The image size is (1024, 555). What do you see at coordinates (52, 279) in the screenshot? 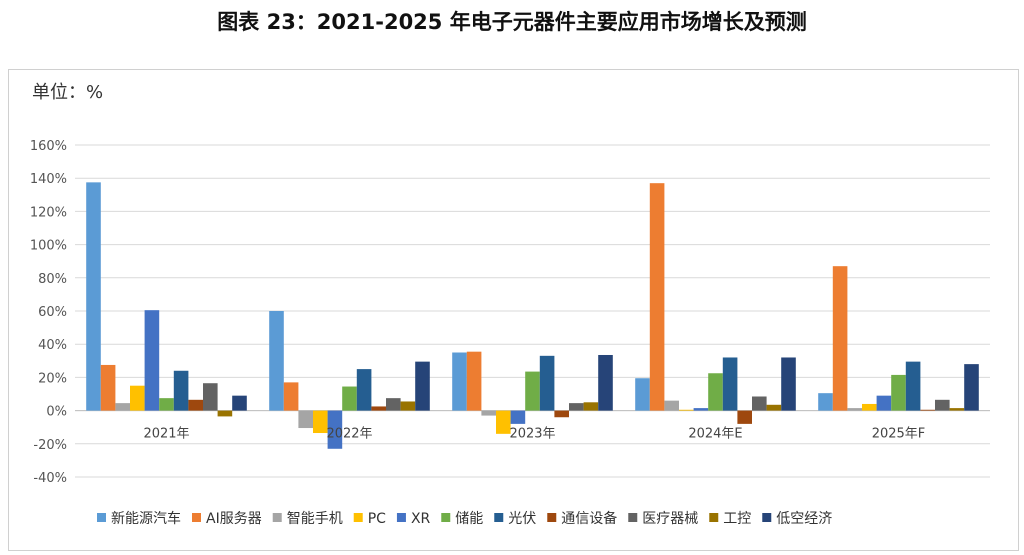
I see `y-tick-label: 80%` at bounding box center [52, 279].